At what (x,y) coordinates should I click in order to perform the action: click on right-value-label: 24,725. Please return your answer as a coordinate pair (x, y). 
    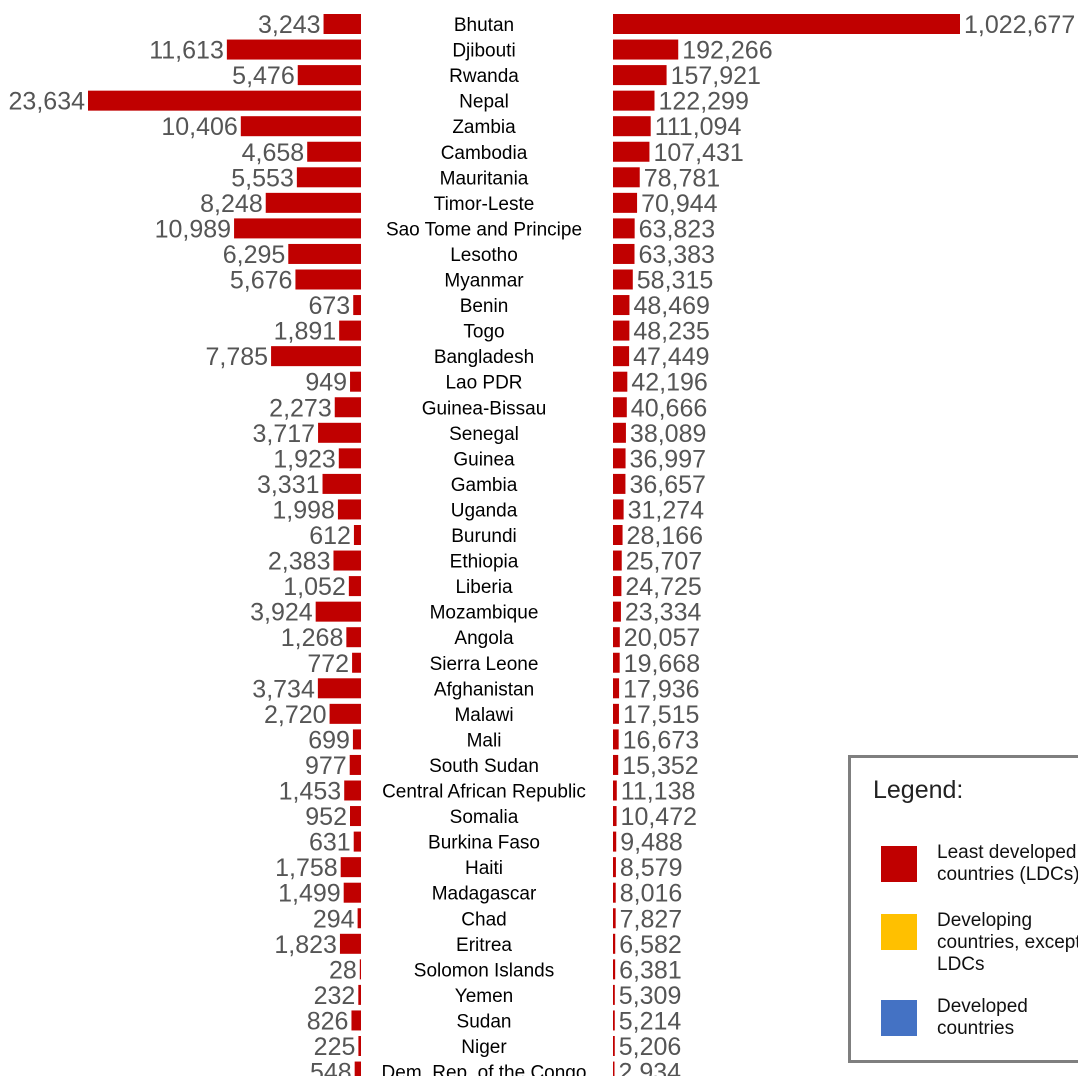
    Looking at the image, I should click on (663, 587).